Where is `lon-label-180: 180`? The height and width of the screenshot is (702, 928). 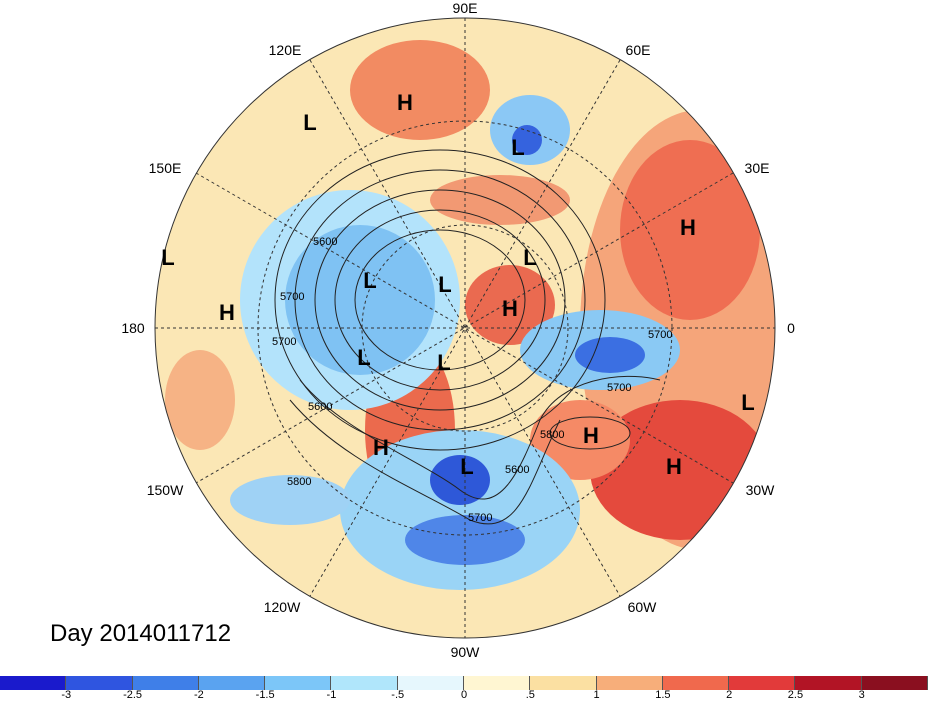
lon-label-180: 180 is located at coordinates (133, 328).